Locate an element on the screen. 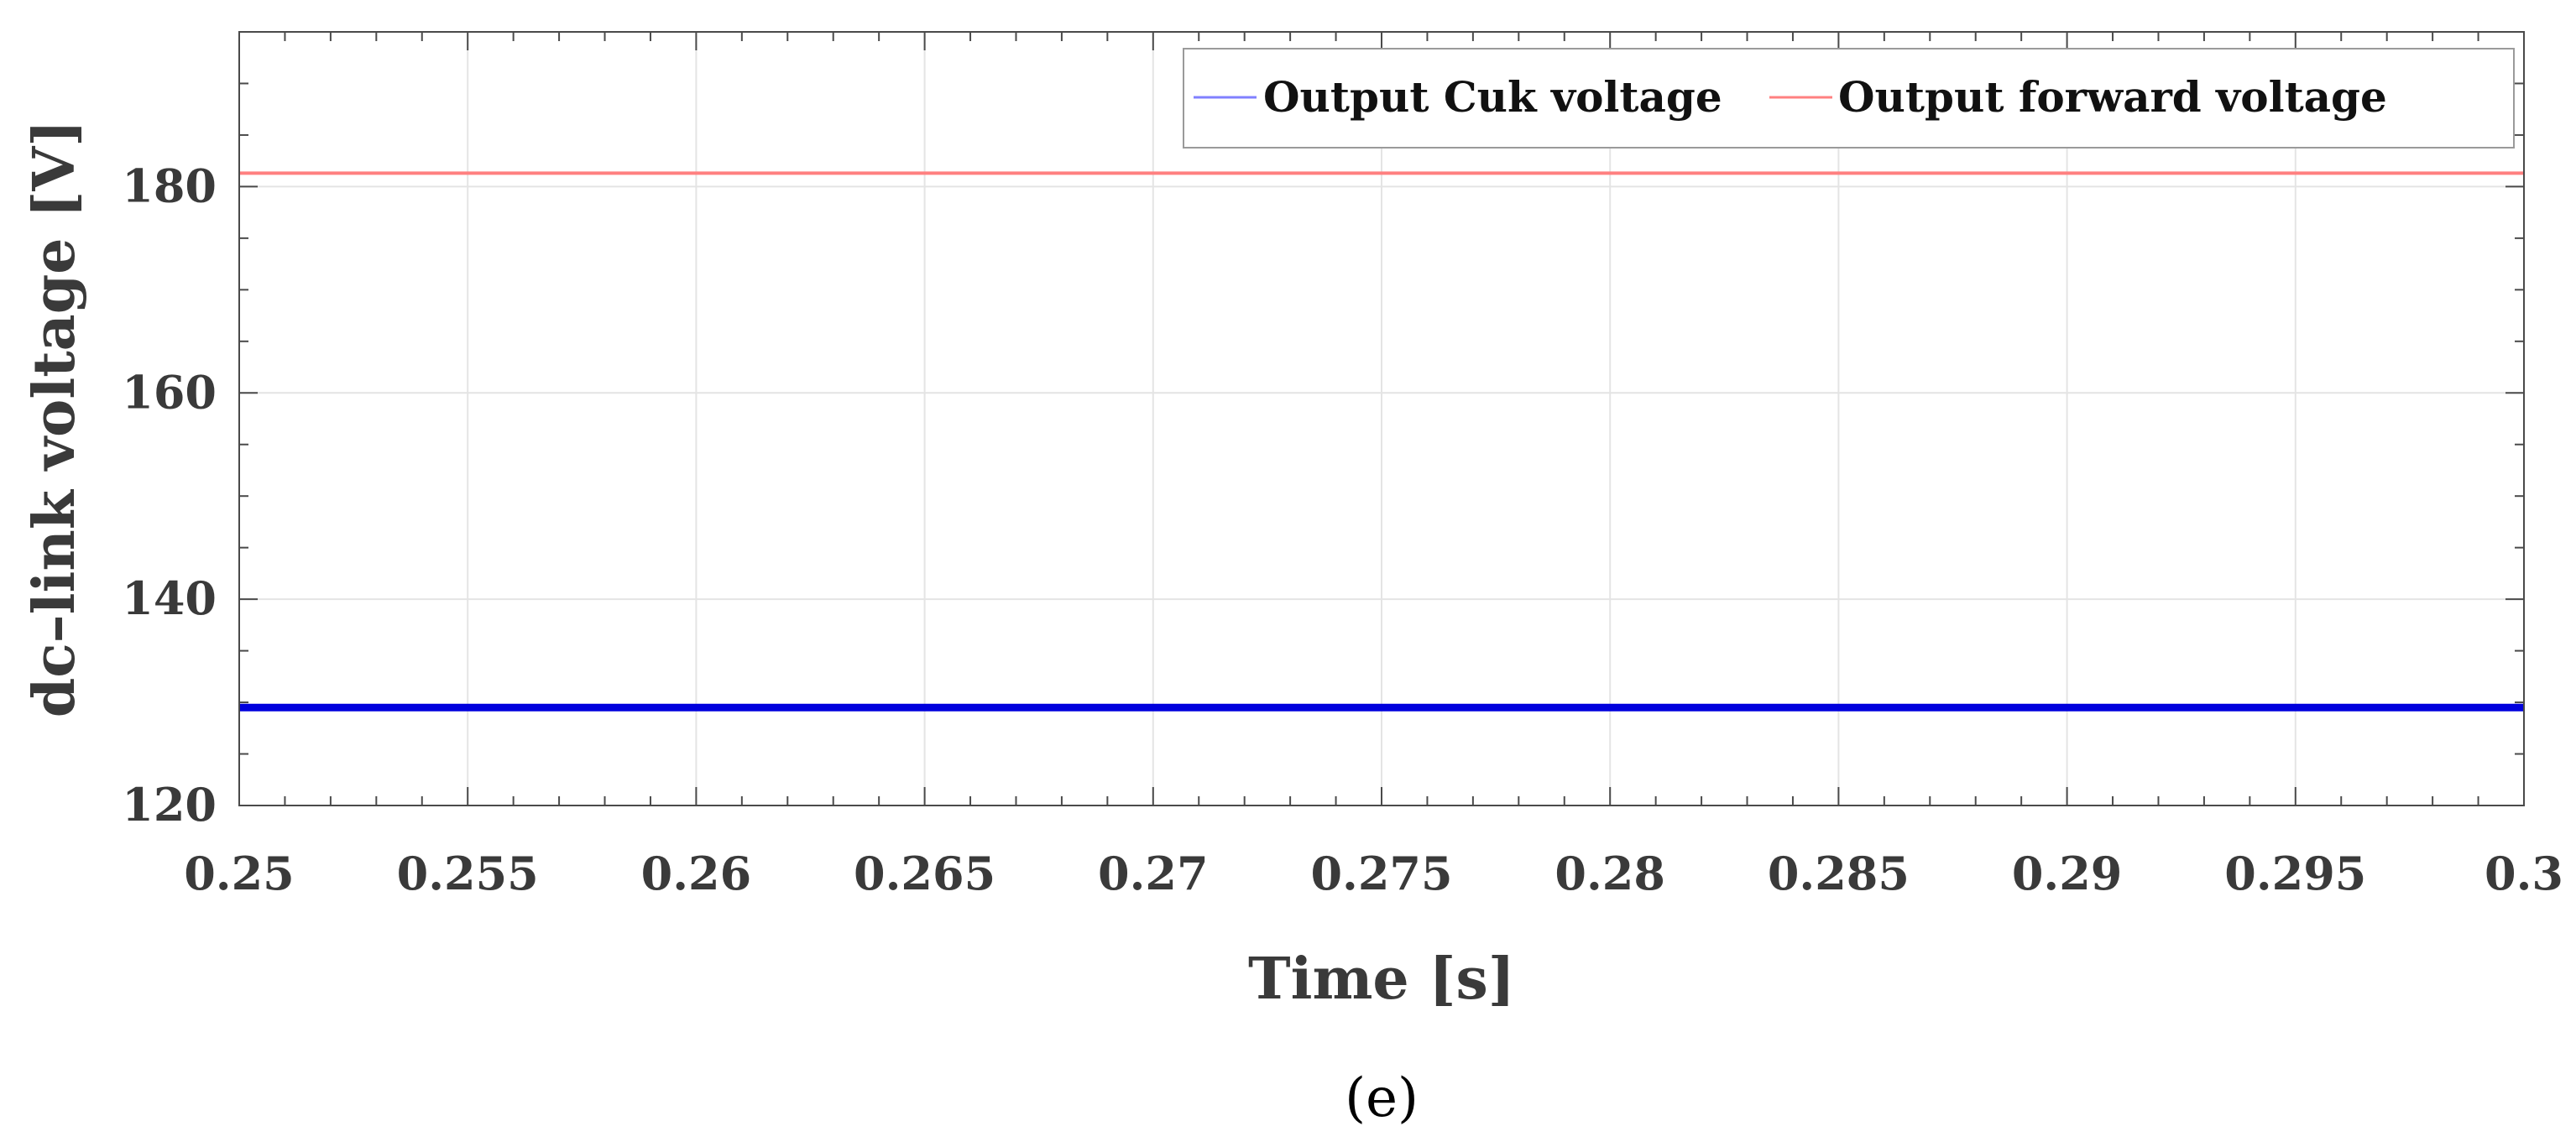  x-tick-label: 0.28 is located at coordinates (1609, 873).